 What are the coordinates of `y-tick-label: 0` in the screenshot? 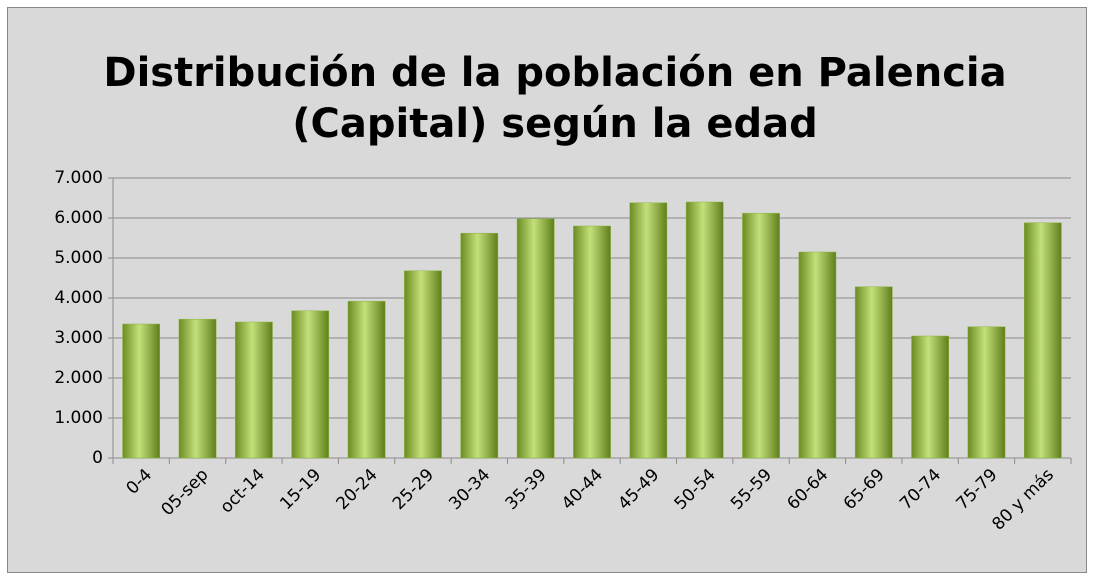 It's located at (97, 458).